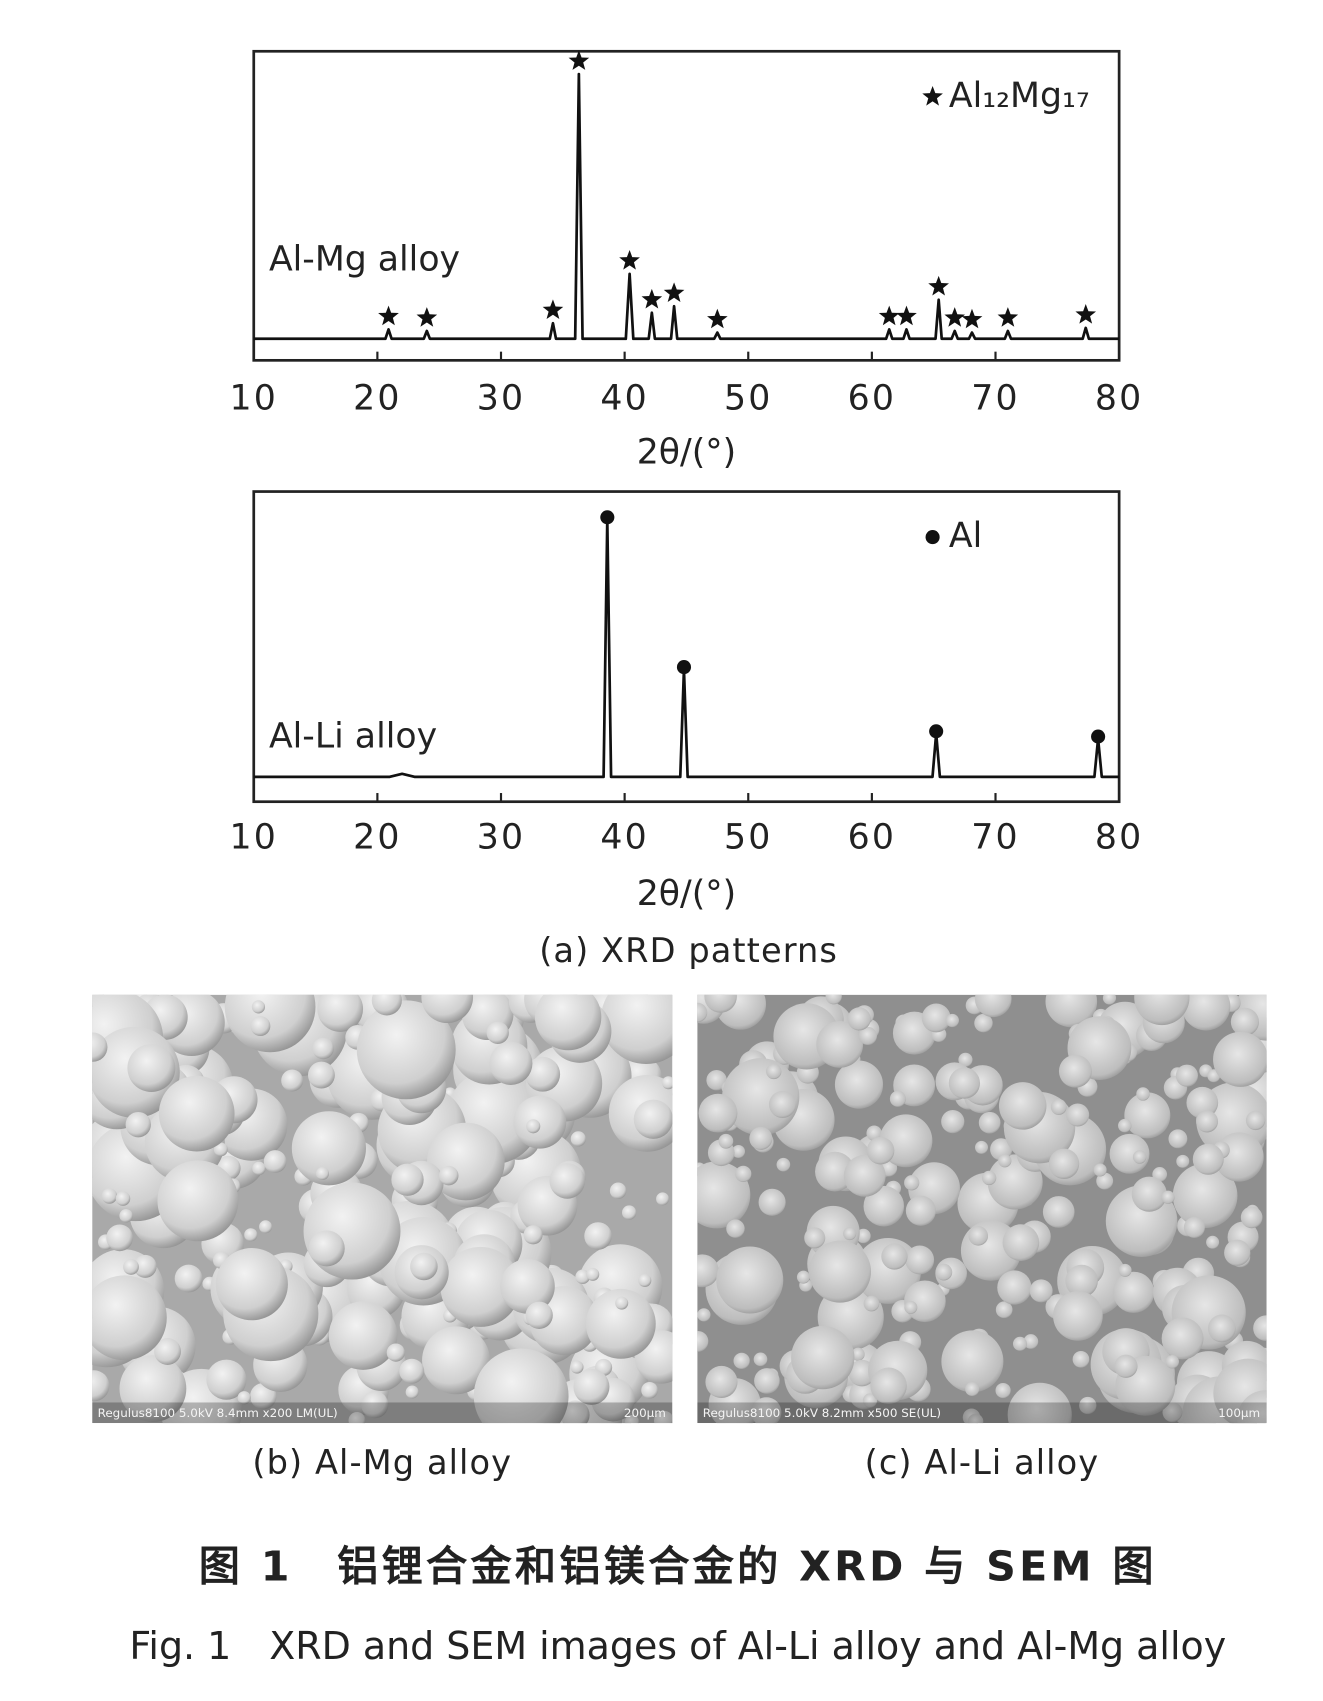  Describe the element at coordinates (645, 1413) in the screenshot. I see `sem-scale-bar: 200μm` at that location.